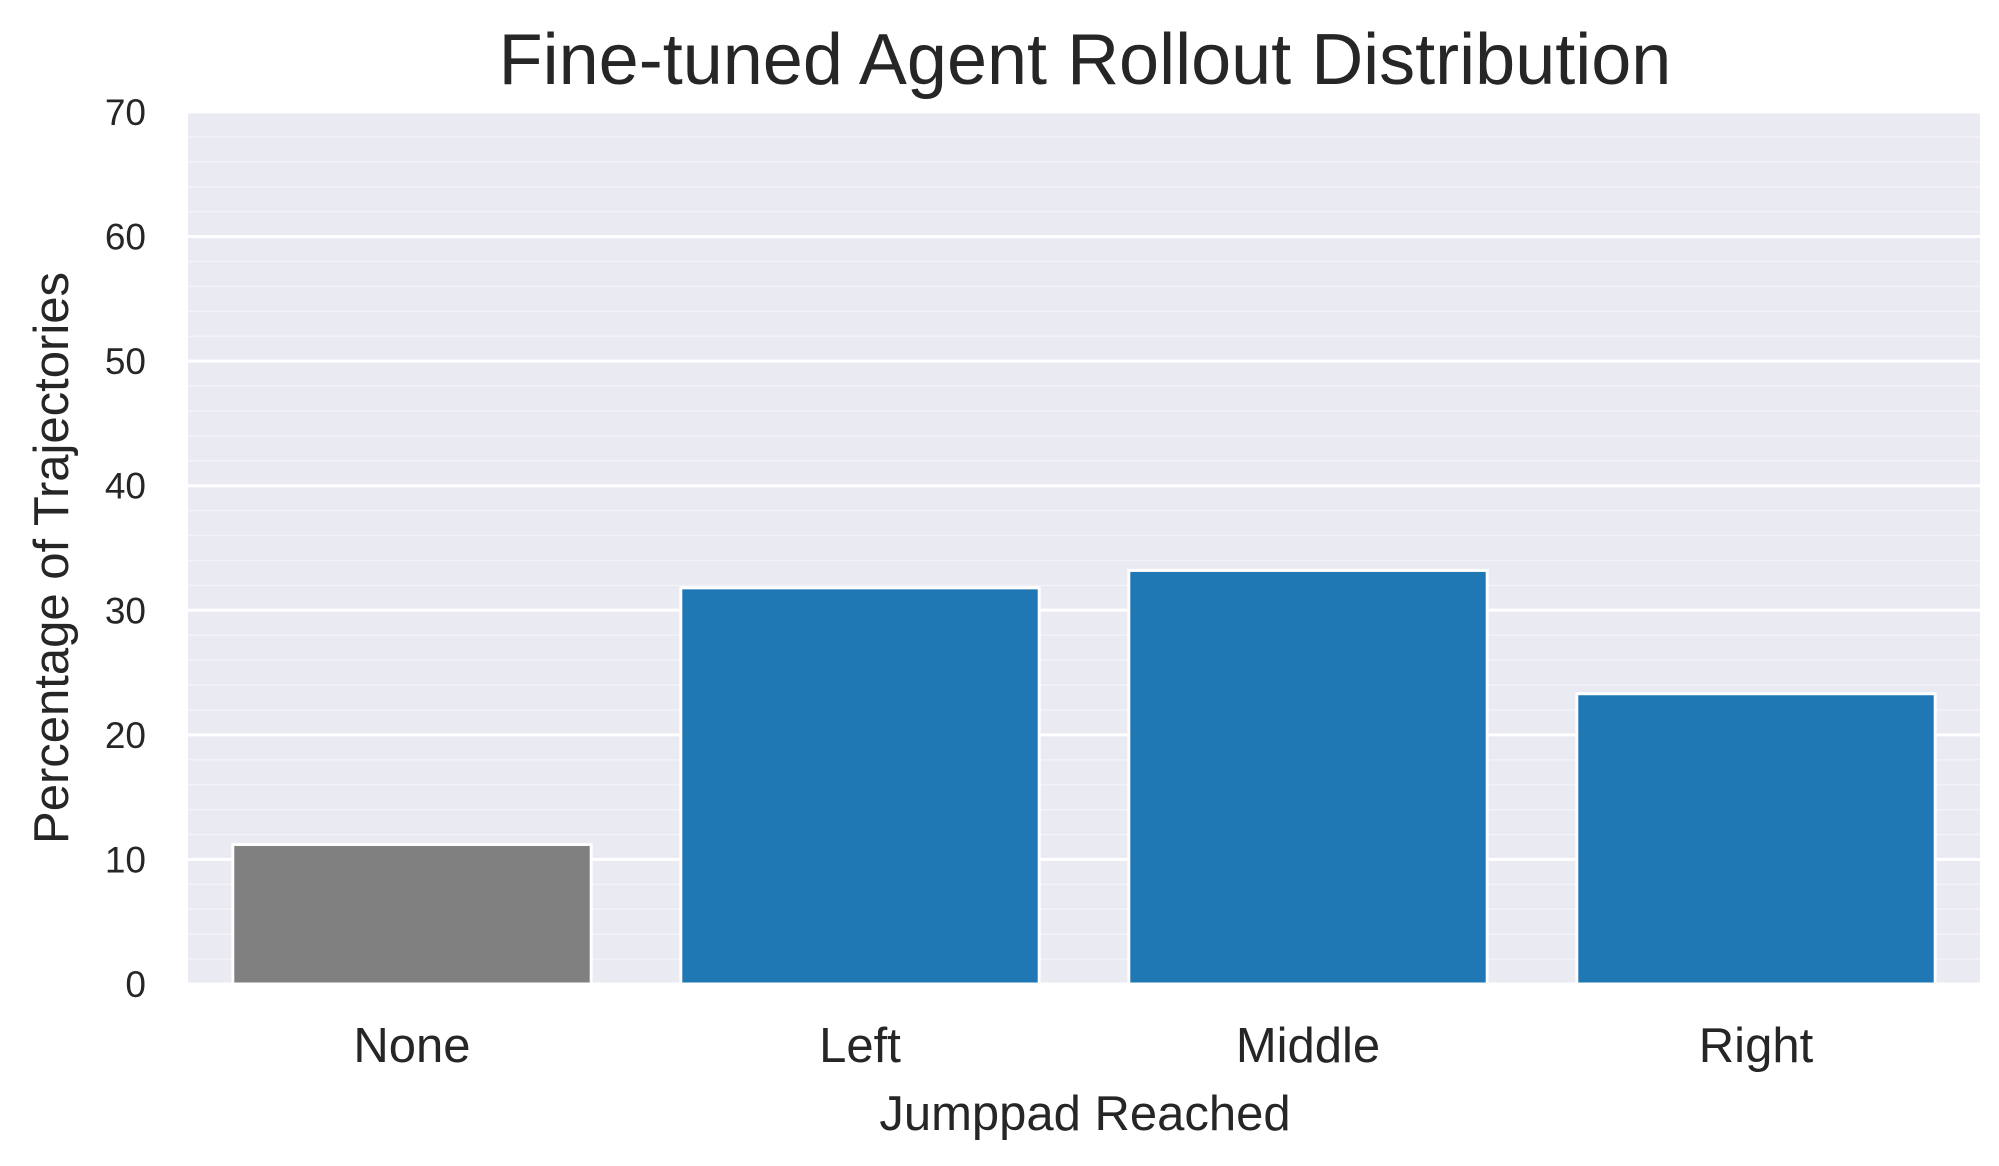 This screenshot has height=1166, width=1999. What do you see at coordinates (125, 859) in the screenshot?
I see `y-tick-label: 10` at bounding box center [125, 859].